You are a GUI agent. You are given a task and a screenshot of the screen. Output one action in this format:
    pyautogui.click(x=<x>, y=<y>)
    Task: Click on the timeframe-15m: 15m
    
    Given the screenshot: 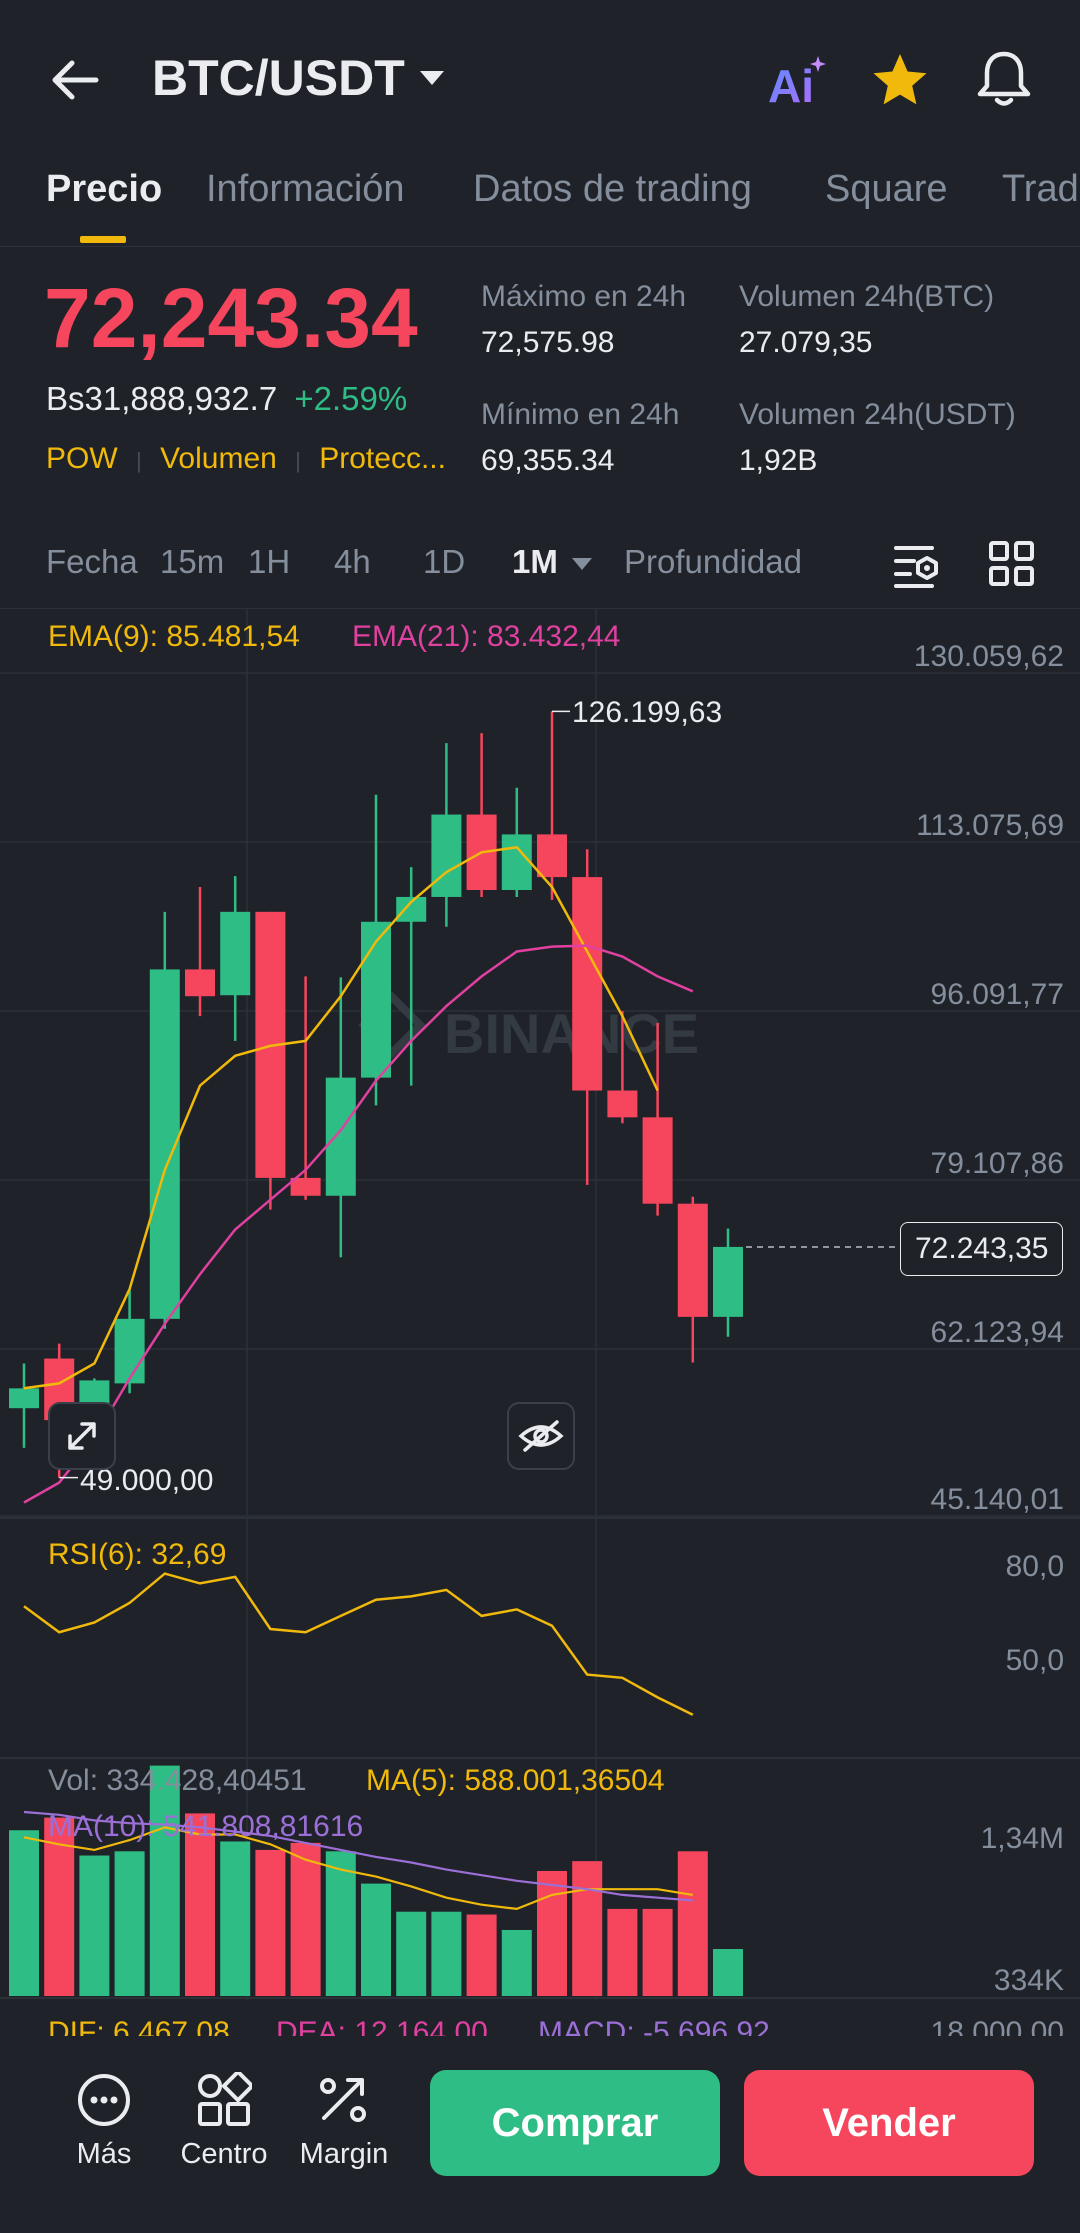 What is the action you would take?
    pyautogui.click(x=192, y=561)
    